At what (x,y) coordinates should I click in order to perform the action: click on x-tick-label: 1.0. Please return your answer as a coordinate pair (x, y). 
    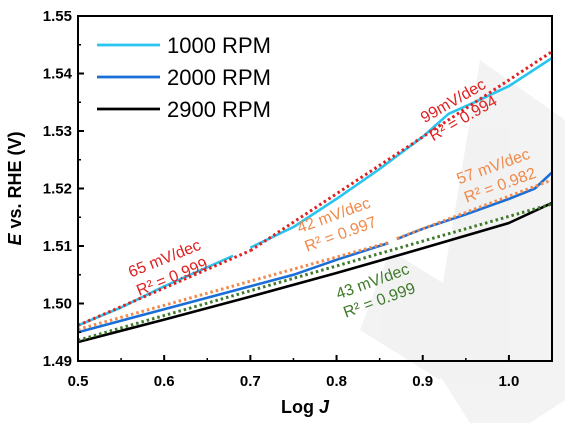
    Looking at the image, I should click on (508, 381).